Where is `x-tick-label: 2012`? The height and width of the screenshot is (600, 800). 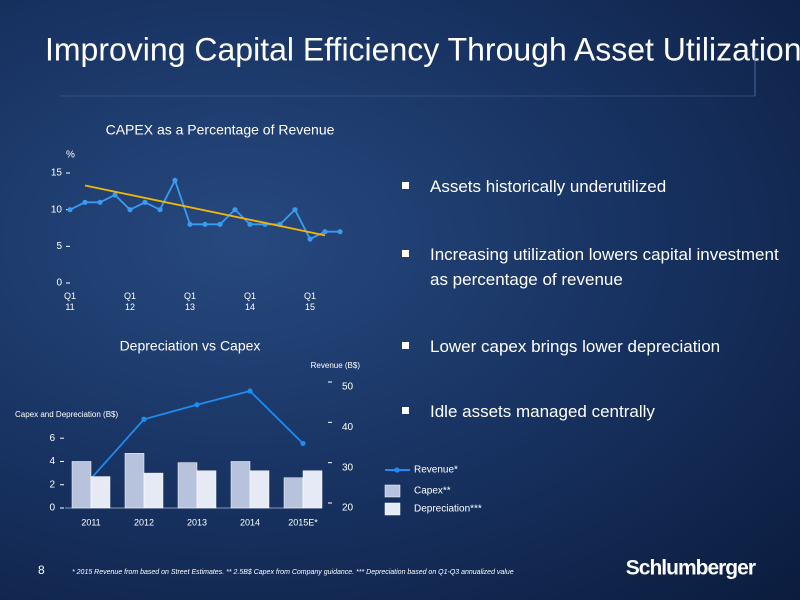 x-tick-label: 2012 is located at coordinates (144, 522).